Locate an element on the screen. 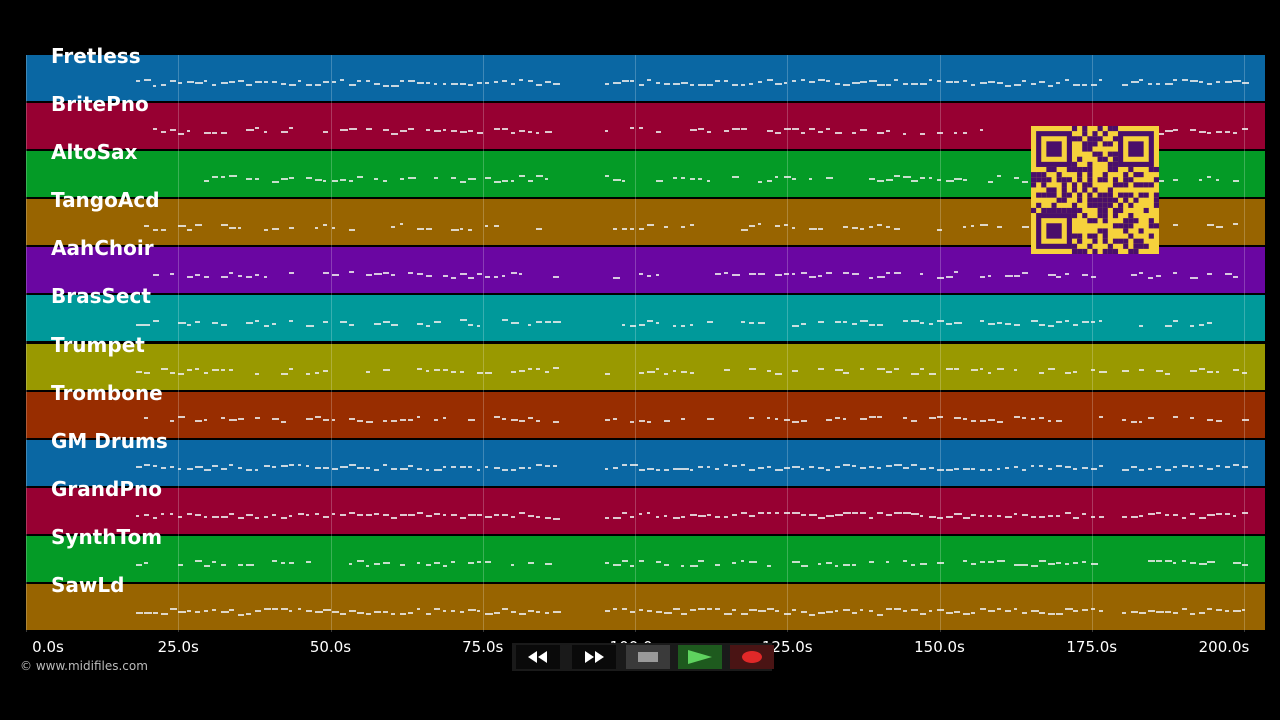  record-icon is located at coordinates (752, 657).